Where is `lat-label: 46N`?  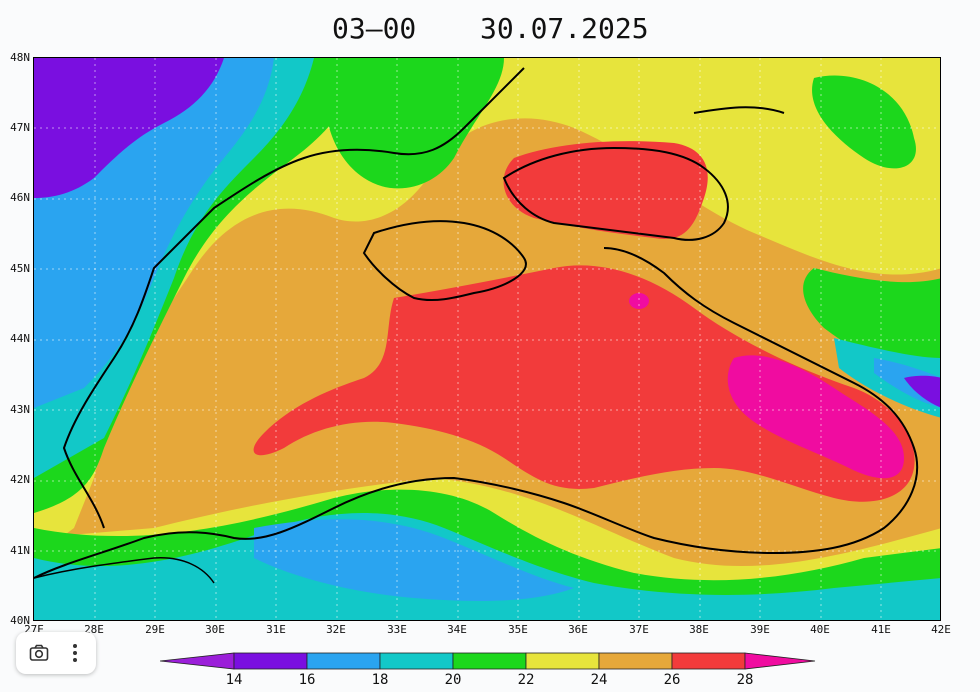 lat-label: 46N is located at coordinates (20, 197).